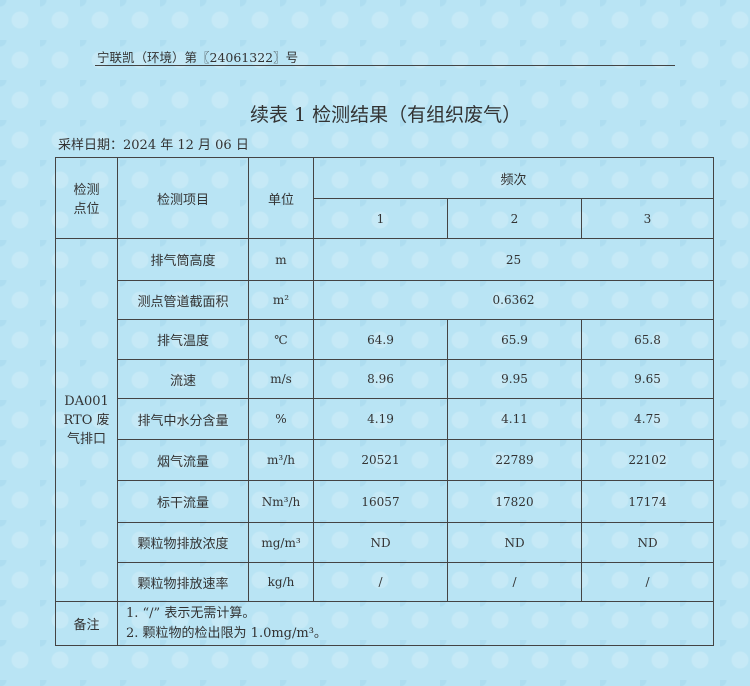 The height and width of the screenshot is (686, 750). What do you see at coordinates (281, 582) in the screenshot?
I see `item-unit: kg/h` at bounding box center [281, 582].